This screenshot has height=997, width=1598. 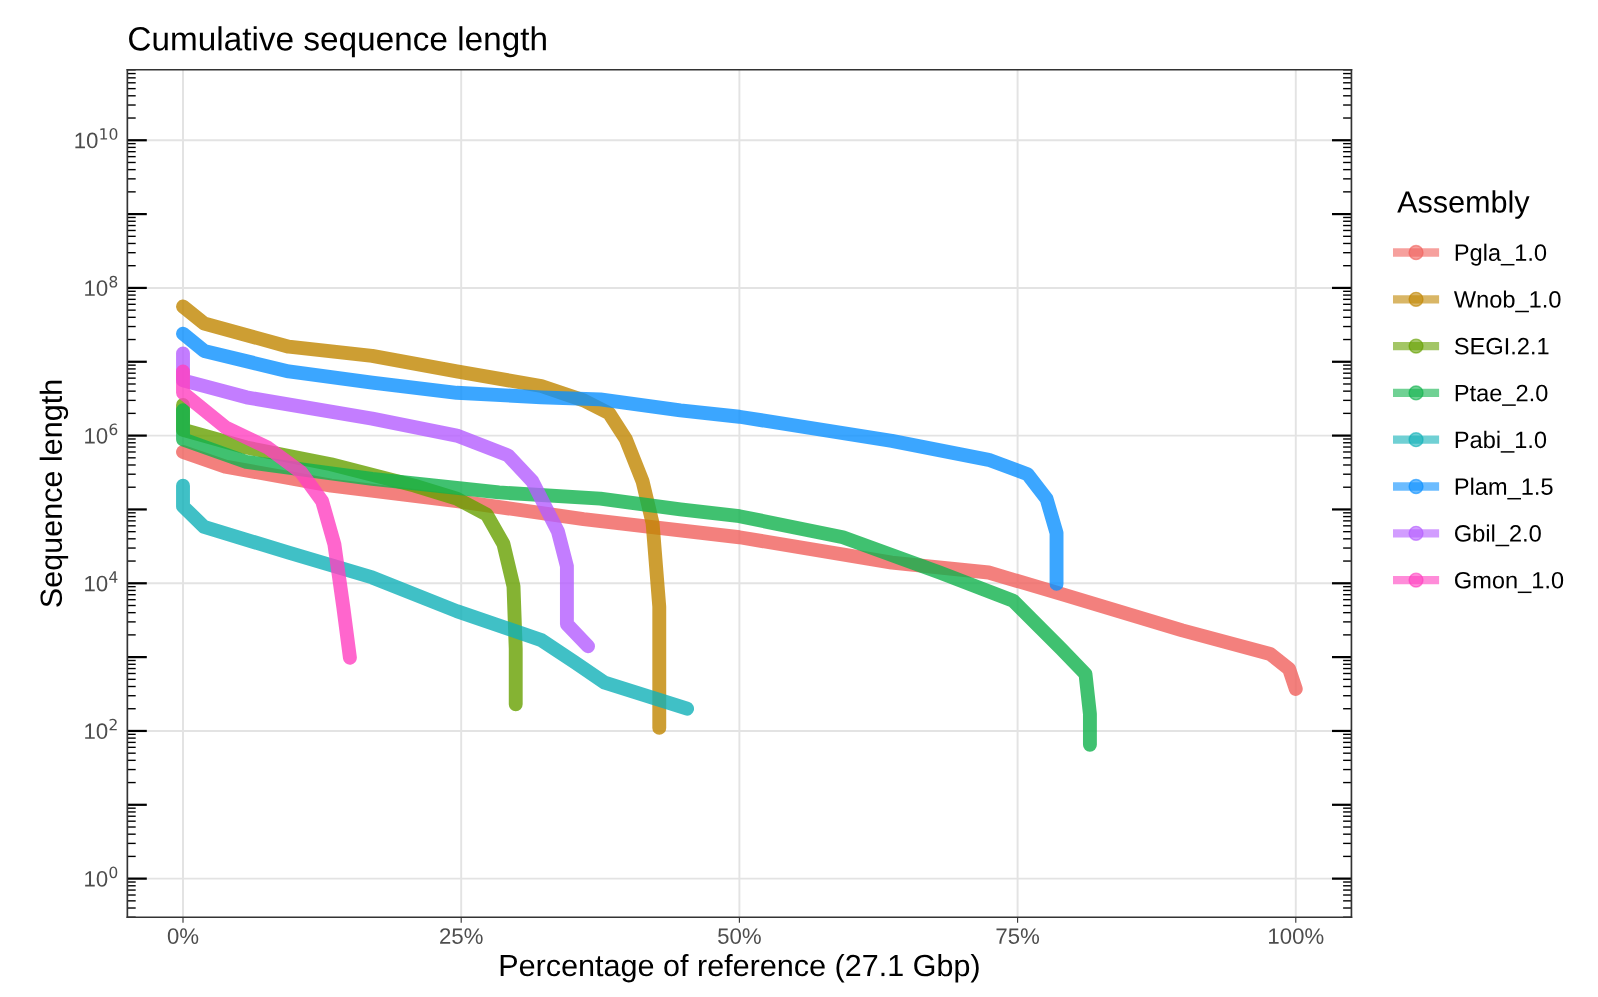 I want to click on x-tick-label: 25%, so click(x=461, y=936).